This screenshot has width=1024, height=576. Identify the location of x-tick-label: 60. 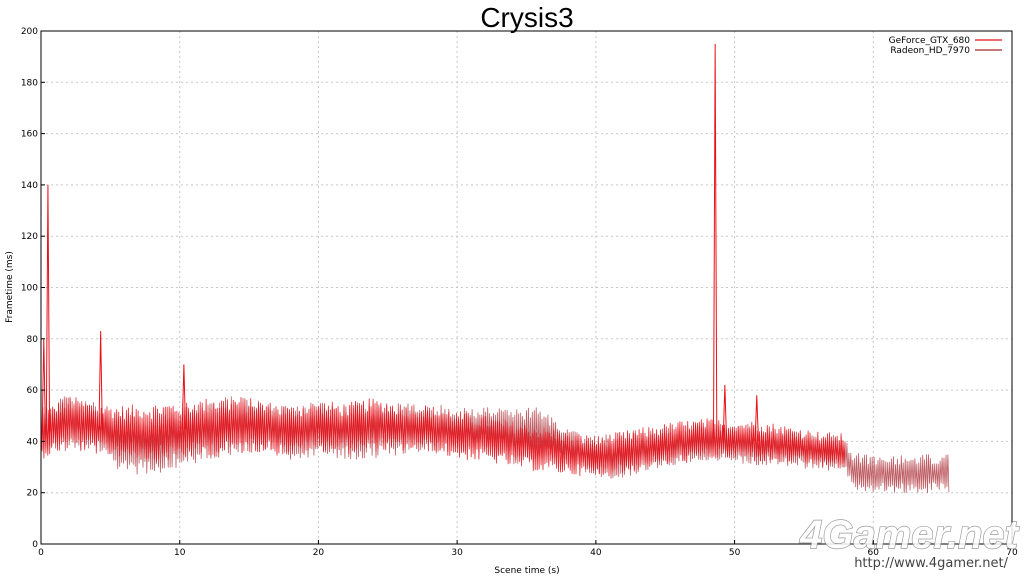
(874, 553).